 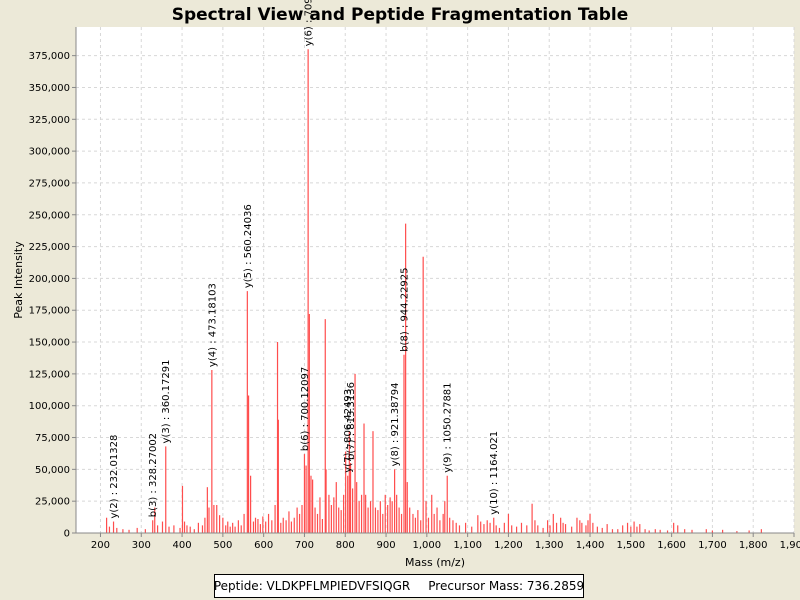 What do you see at coordinates (448, 427) in the screenshot?
I see `fragment-annotation: y(9) : 1050.27881` at bounding box center [448, 427].